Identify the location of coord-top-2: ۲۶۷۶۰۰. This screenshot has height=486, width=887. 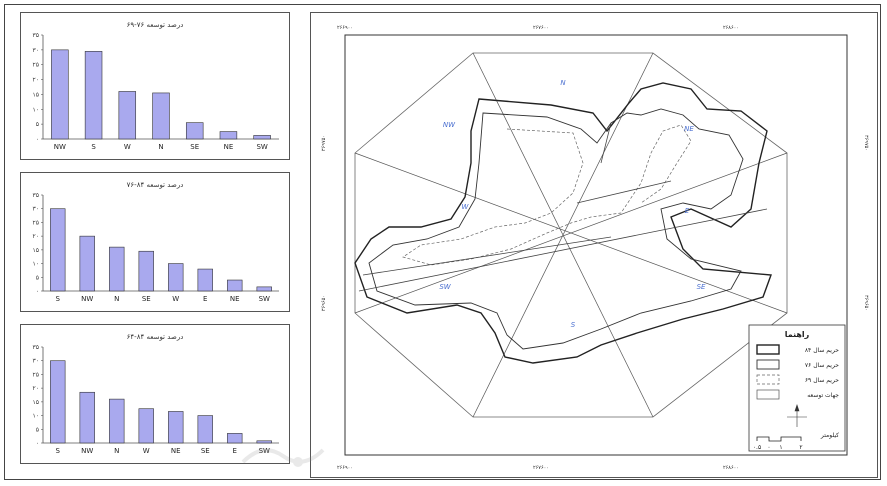
(541, 28).